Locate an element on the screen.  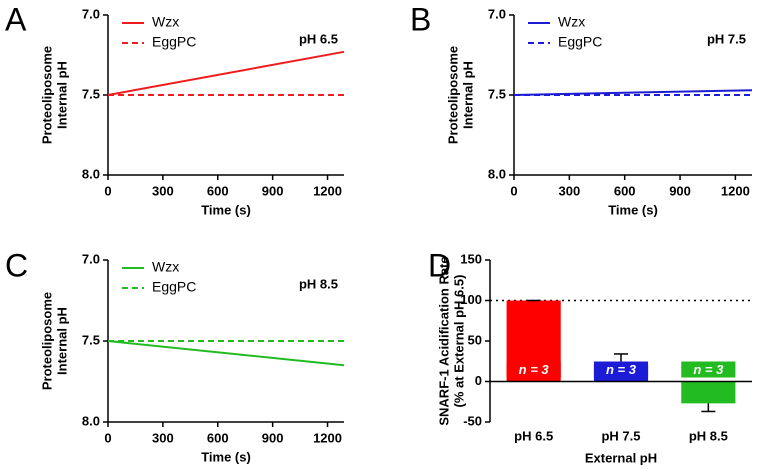
y-tick-label: 50 is located at coordinates (475, 339).